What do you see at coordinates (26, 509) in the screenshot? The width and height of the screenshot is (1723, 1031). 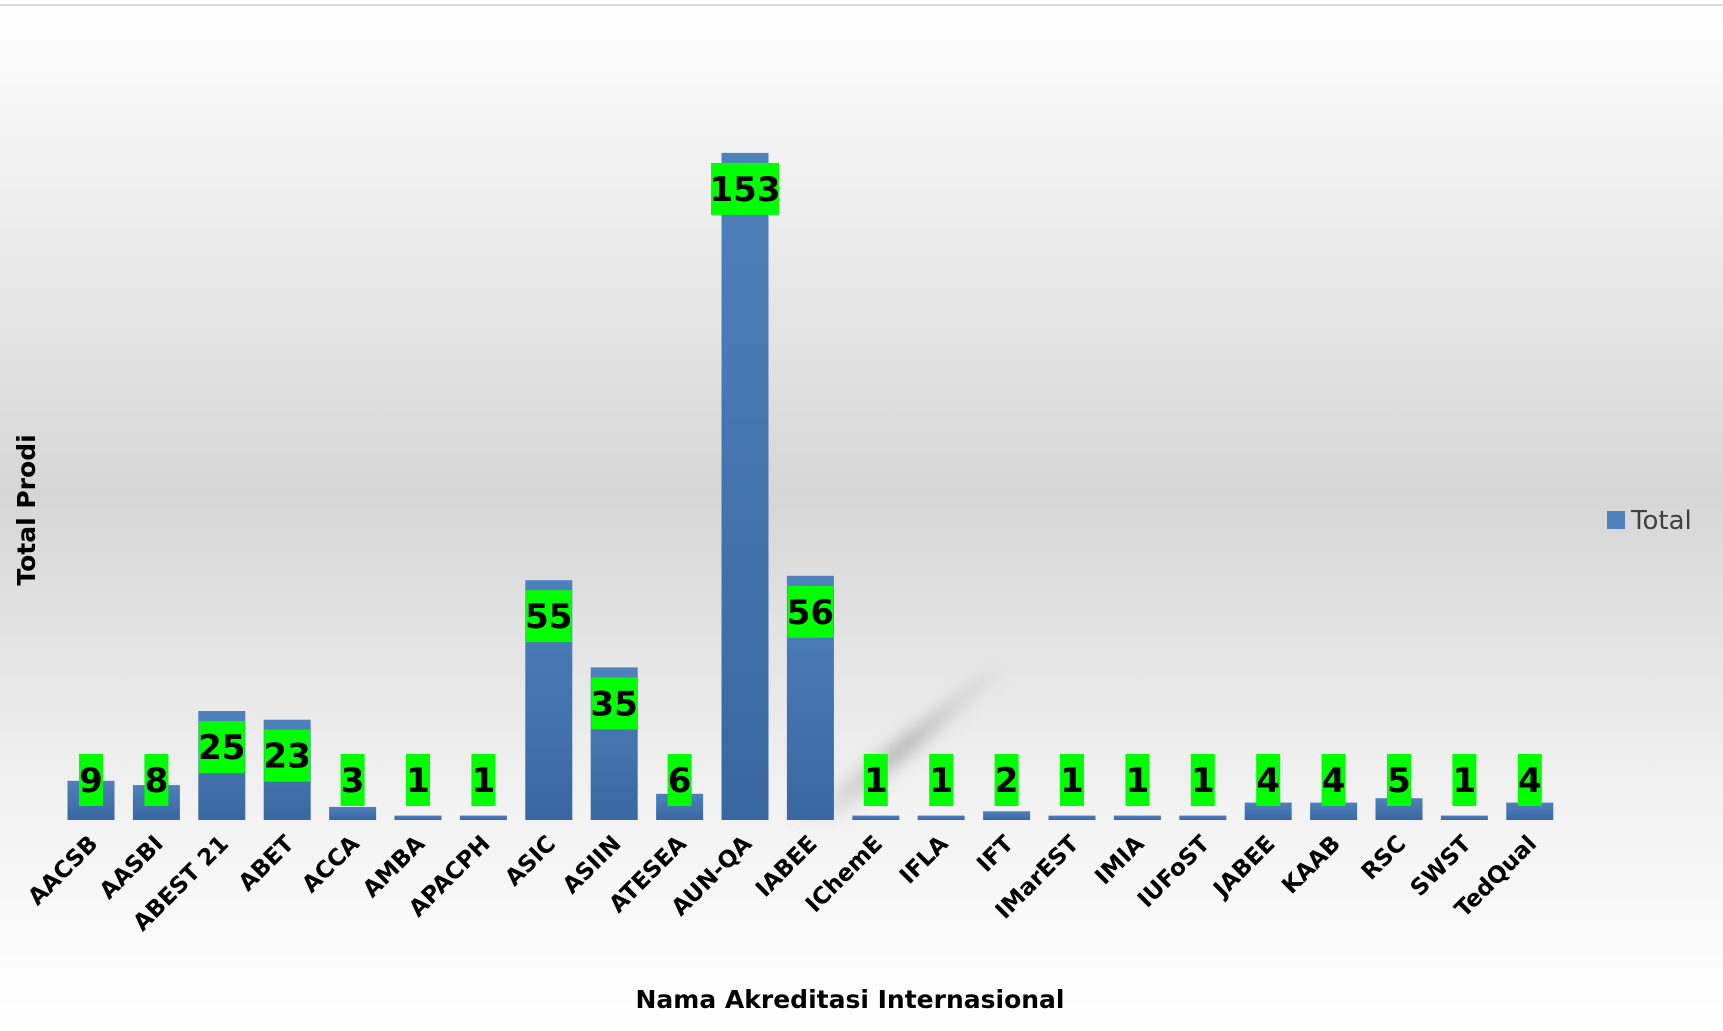 I see `y-axis-title: Total Prodi` at bounding box center [26, 509].